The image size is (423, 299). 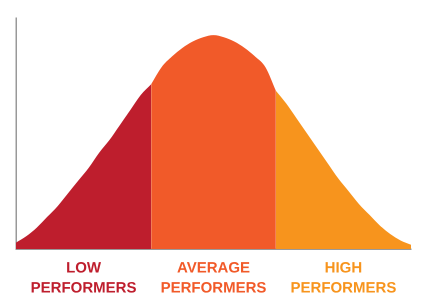 What do you see at coordinates (213, 278) in the screenshot?
I see `series-label: AVERAGE PERFORMERS` at bounding box center [213, 278].